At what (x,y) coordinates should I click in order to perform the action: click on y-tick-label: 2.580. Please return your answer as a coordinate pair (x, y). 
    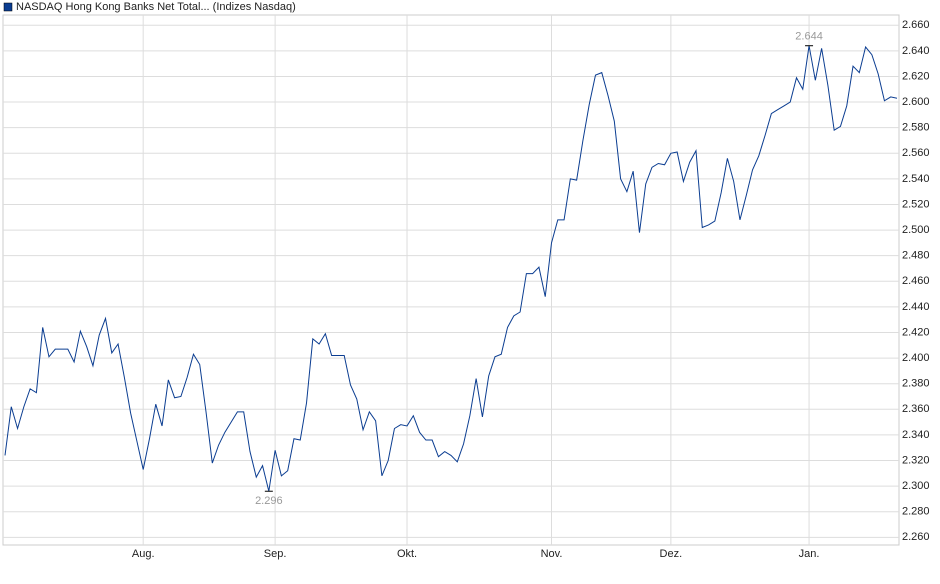
    Looking at the image, I should click on (916, 128).